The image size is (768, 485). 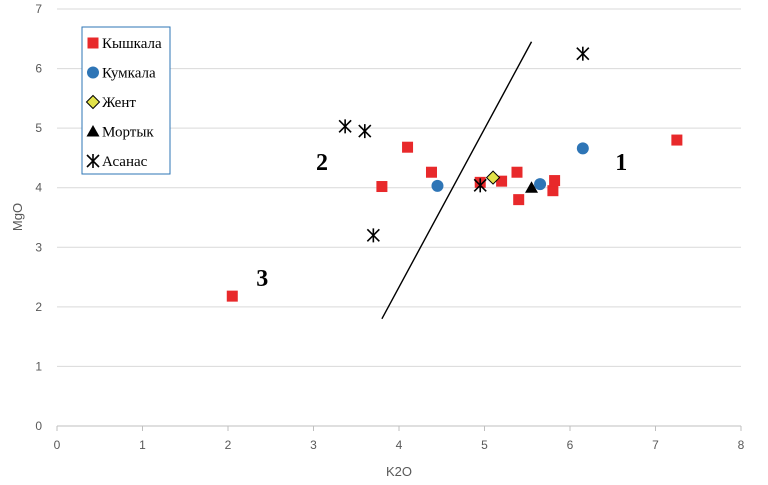 I want to click on y-tick-label: 6, so click(x=38, y=69).